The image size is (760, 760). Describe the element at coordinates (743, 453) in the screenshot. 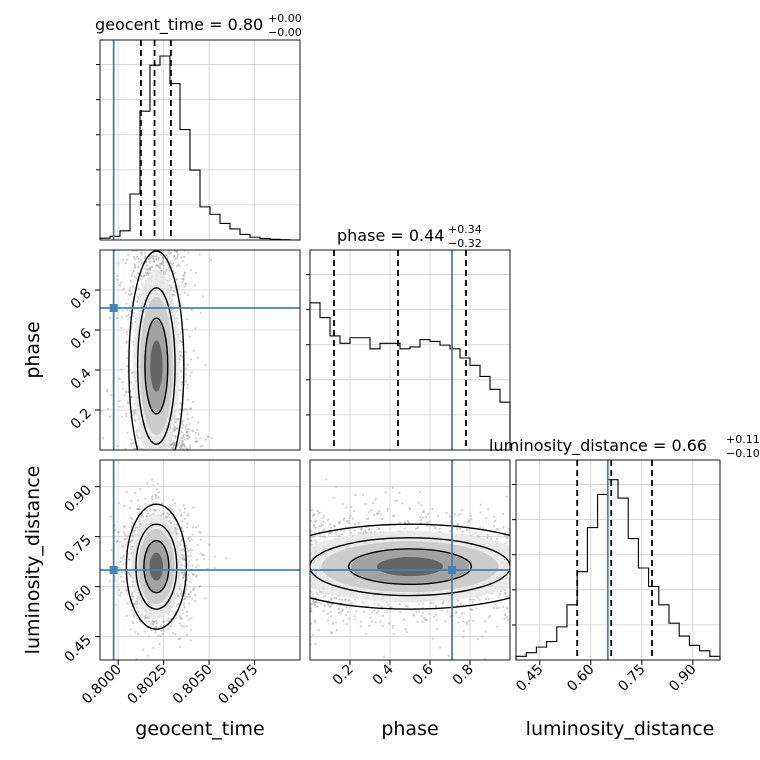

I see `title-luminosity-distance-minus: −0.10` at that location.